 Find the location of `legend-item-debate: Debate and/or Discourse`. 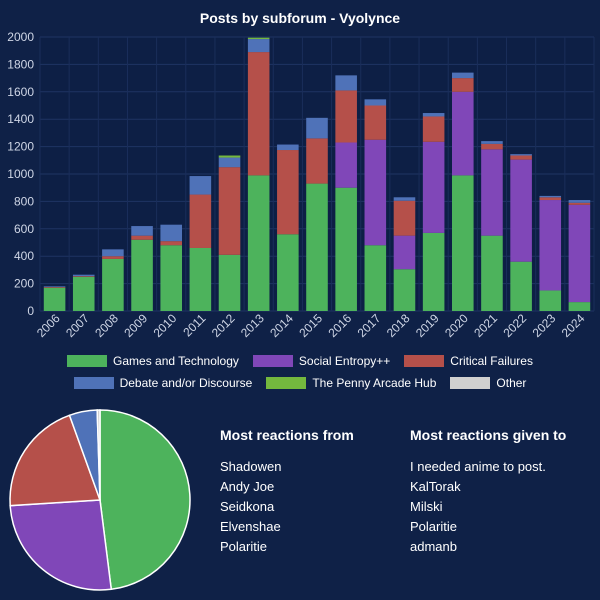

legend-item-debate: Debate and/or Discourse is located at coordinates (162, 383).